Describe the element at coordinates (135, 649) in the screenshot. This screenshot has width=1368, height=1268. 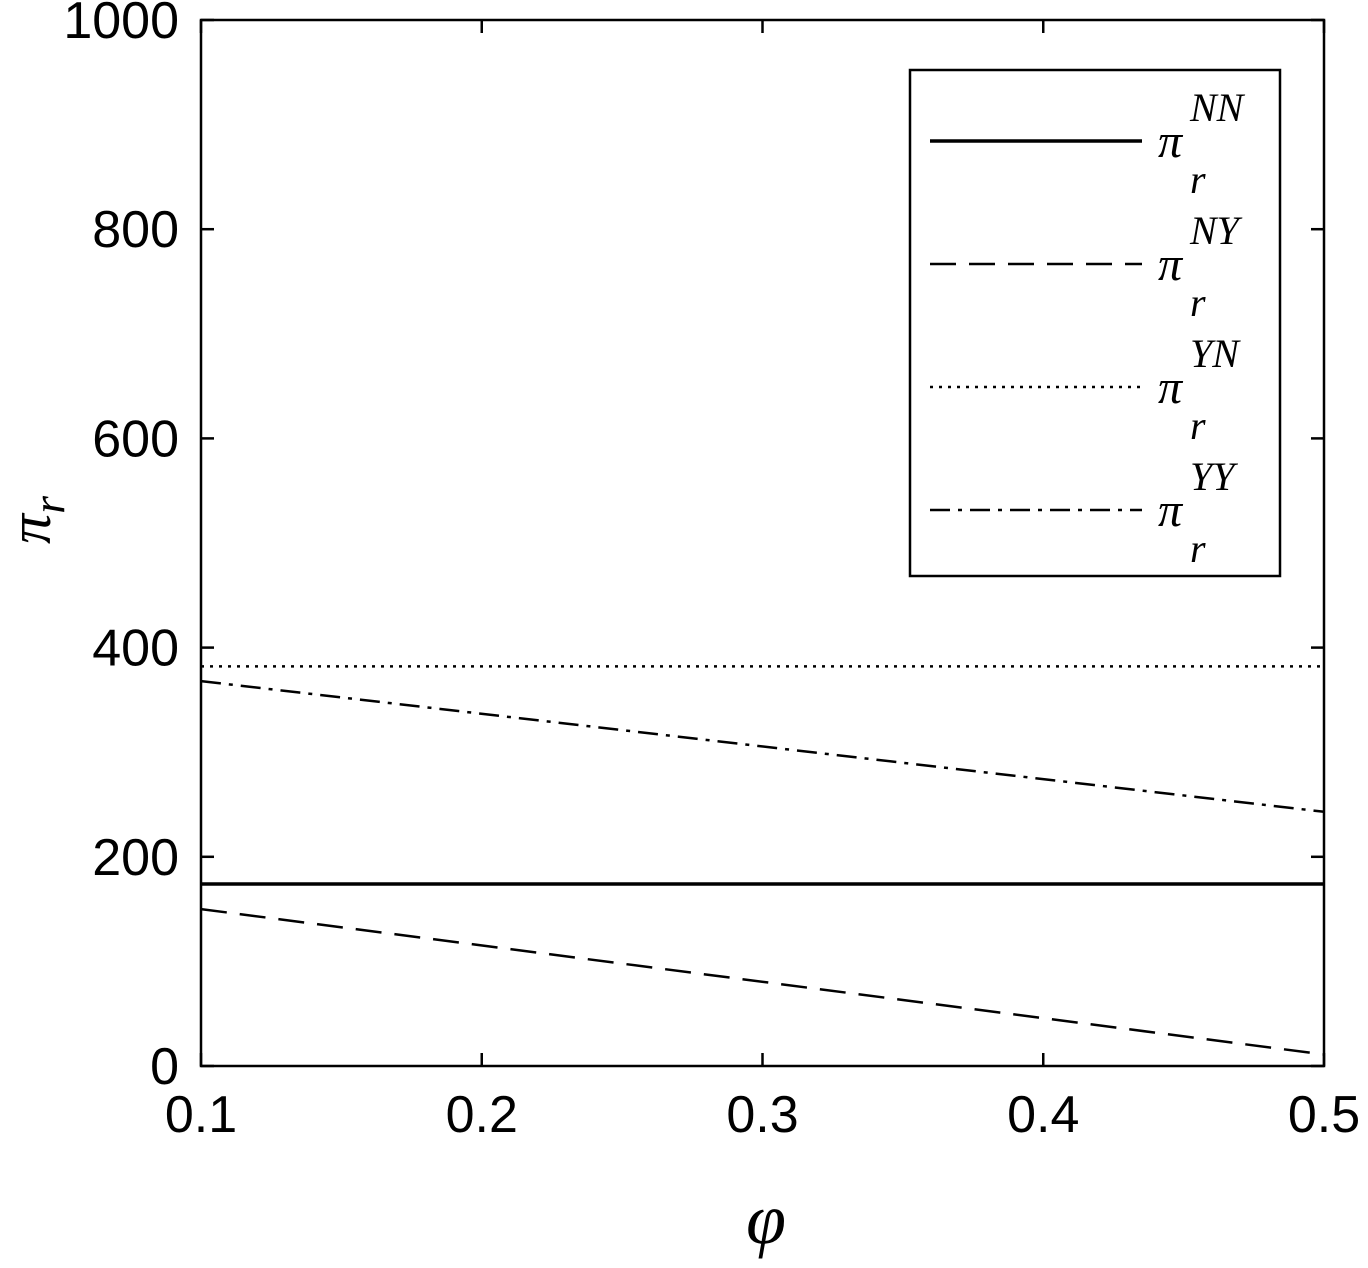
I see `y-tick-label: 400` at that location.